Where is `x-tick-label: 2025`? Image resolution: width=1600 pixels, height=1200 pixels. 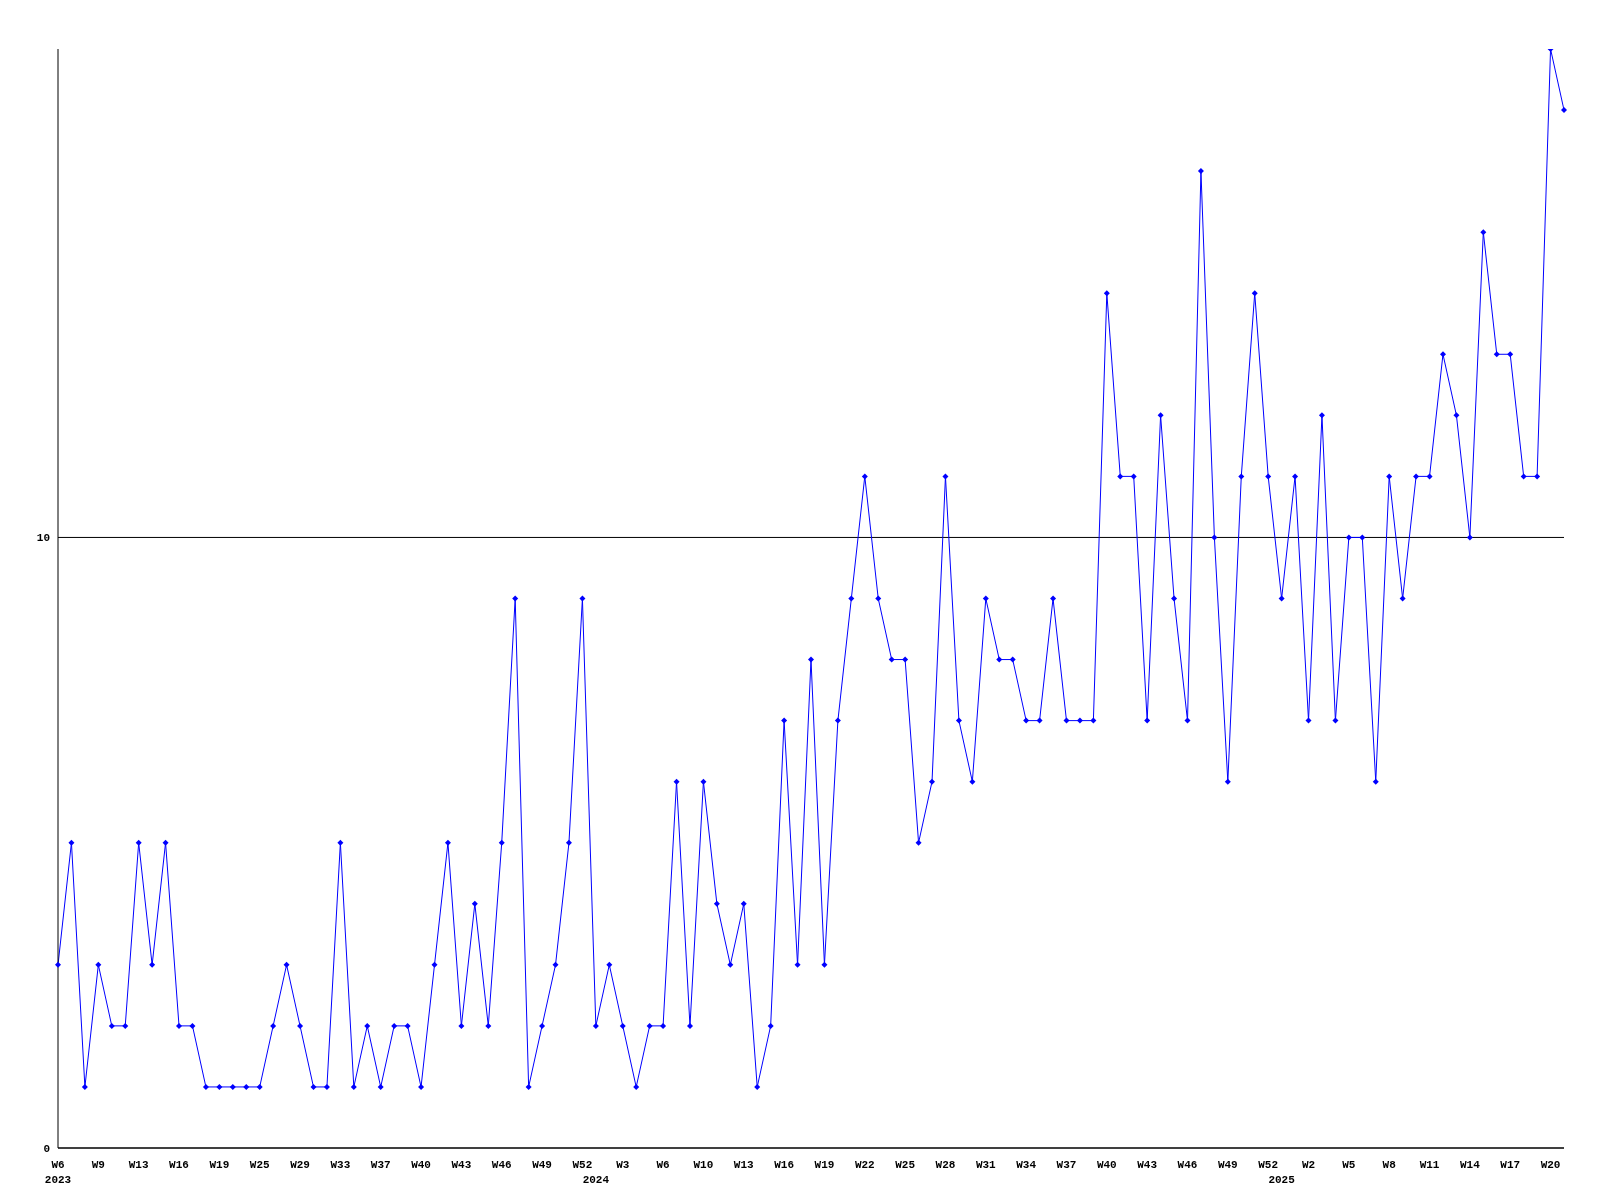
x-tick-label: 2025 is located at coordinates (1282, 1180).